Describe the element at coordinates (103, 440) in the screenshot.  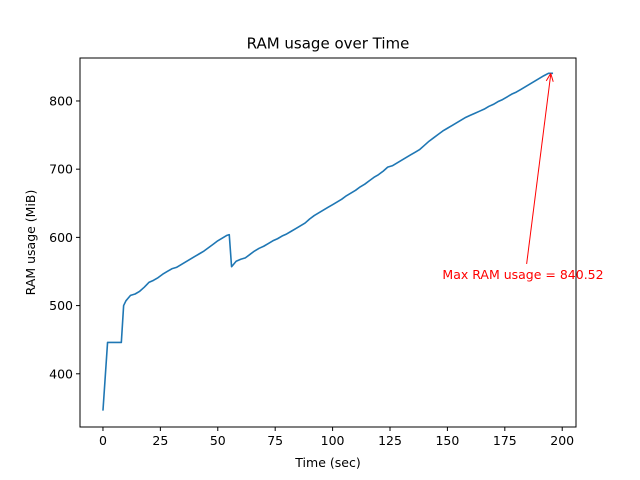
I see `x-tick-label: 0` at that location.